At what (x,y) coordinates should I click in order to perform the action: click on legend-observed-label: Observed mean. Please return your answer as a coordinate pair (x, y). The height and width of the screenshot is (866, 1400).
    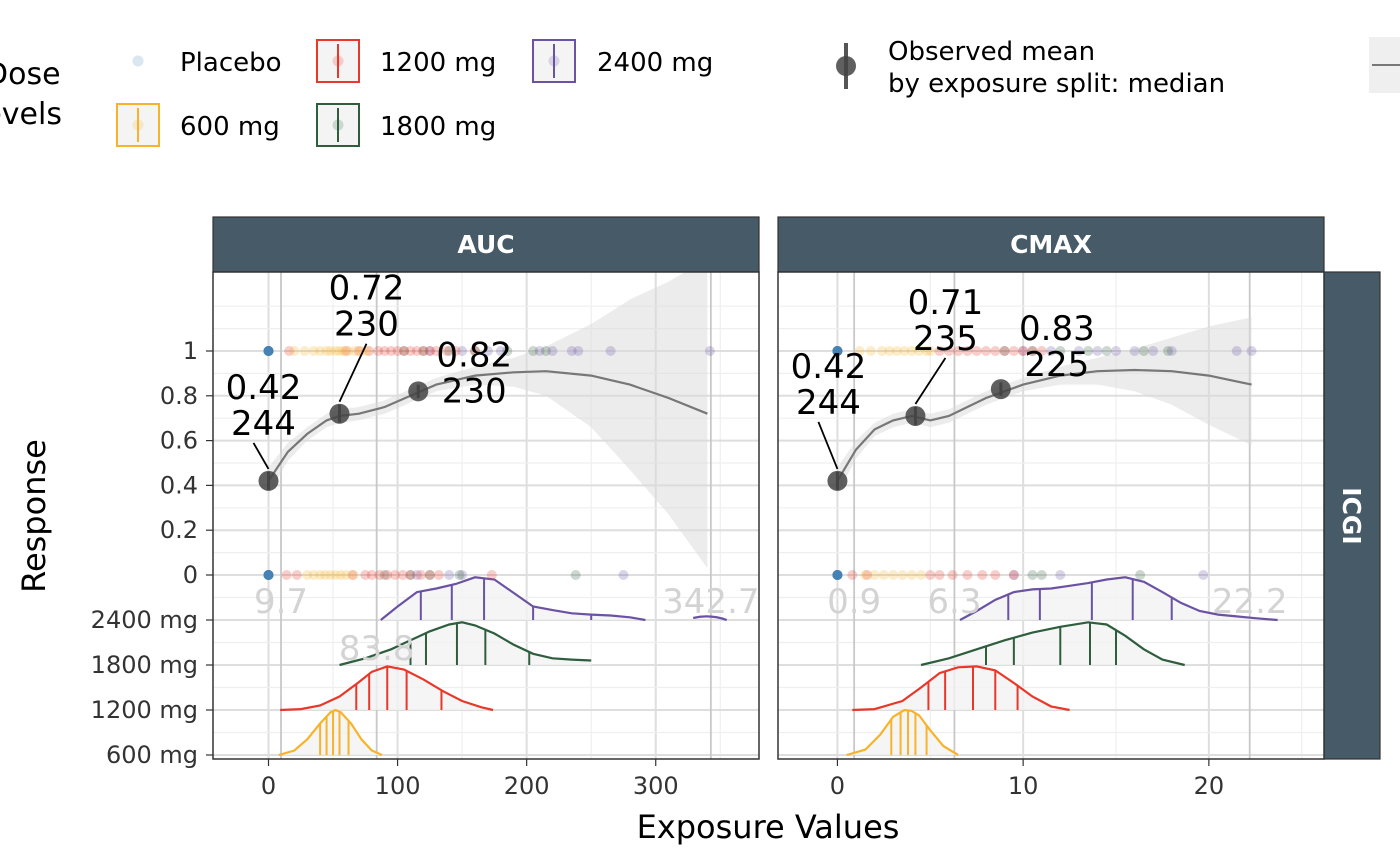
    Looking at the image, I should click on (991, 52).